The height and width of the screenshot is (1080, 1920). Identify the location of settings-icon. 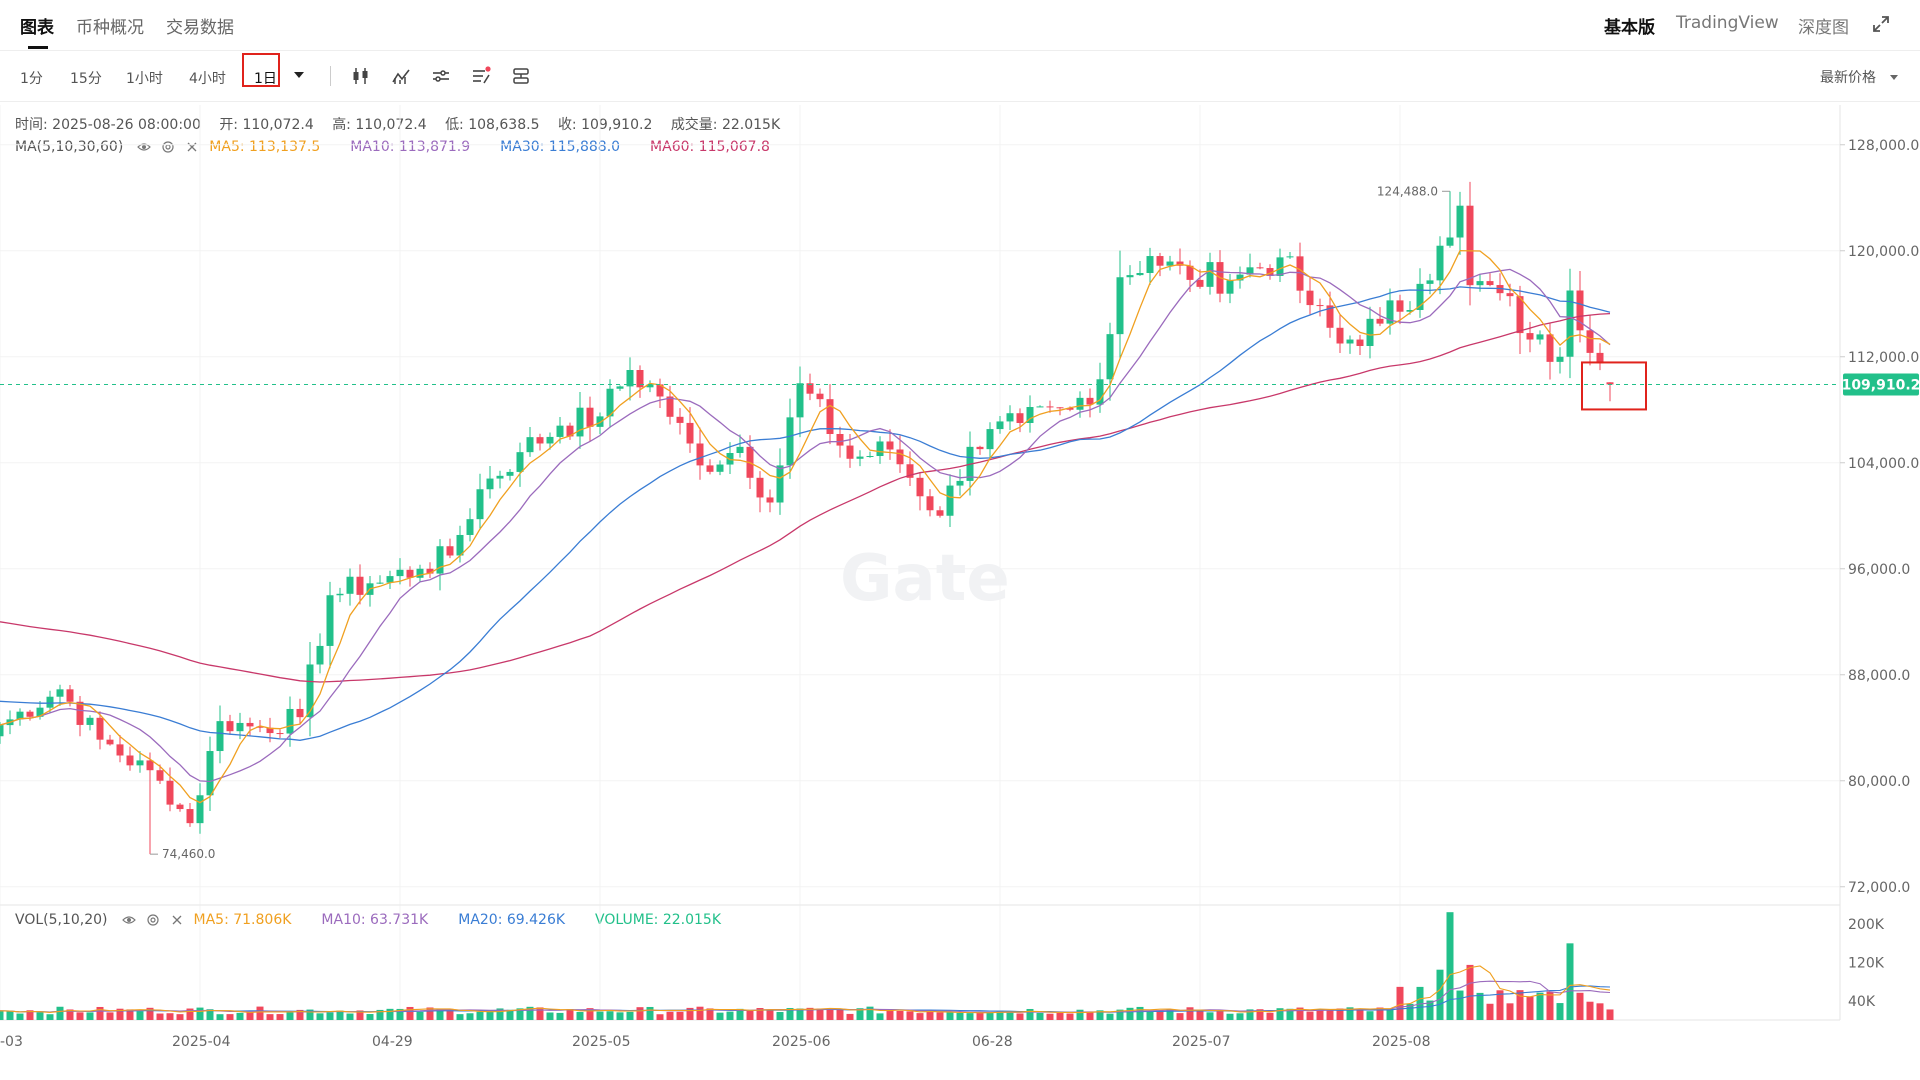
(153, 920).